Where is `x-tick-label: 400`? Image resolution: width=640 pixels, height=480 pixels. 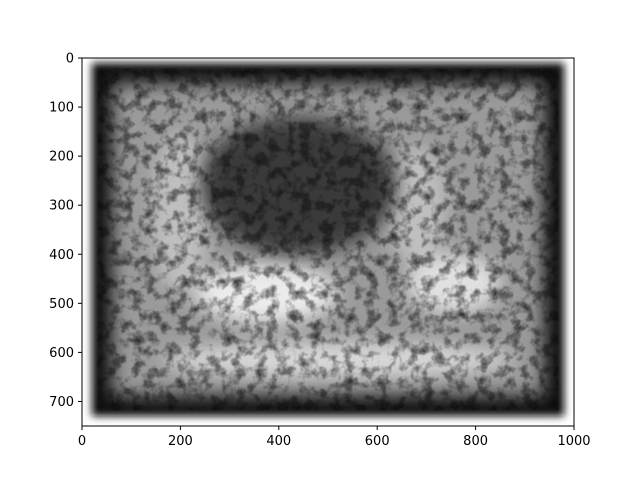
x-tick-label: 400 is located at coordinates (278, 441).